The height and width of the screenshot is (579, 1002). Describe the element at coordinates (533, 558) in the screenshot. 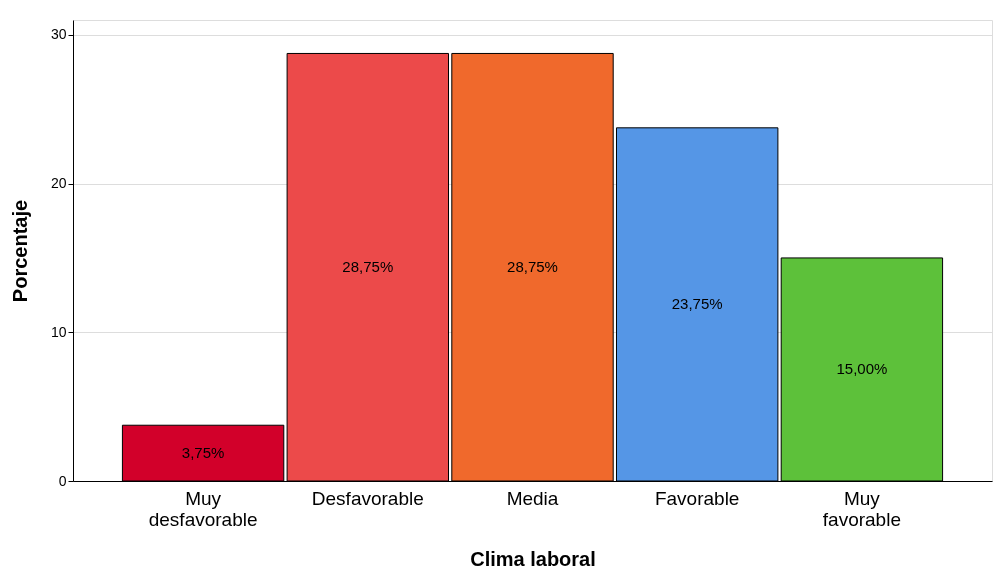

I see `x-axis-title: Clima laboral` at that location.